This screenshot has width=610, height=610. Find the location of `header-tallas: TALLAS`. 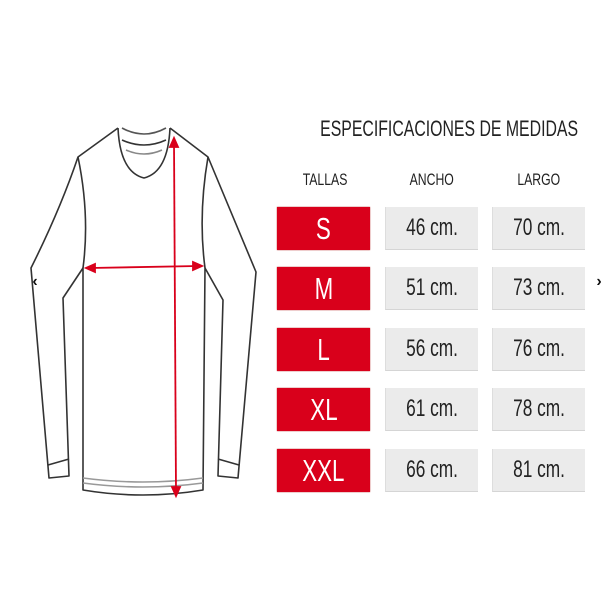

header-tallas: TALLAS is located at coordinates (325, 179).